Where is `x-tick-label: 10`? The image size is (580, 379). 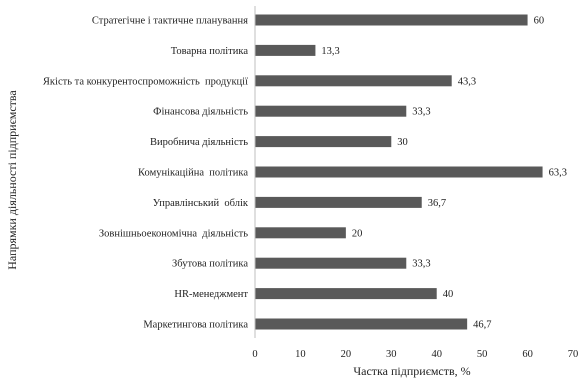
x-tick-label: 10 is located at coordinates (300, 354).